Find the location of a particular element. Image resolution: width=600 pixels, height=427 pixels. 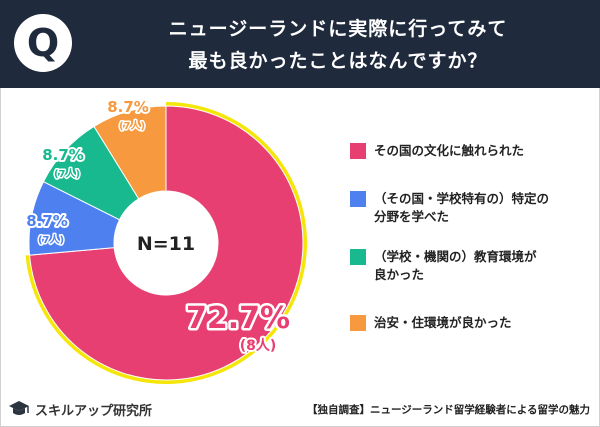

legend-item-culture: その国の文化に触れられた is located at coordinates (470, 151).